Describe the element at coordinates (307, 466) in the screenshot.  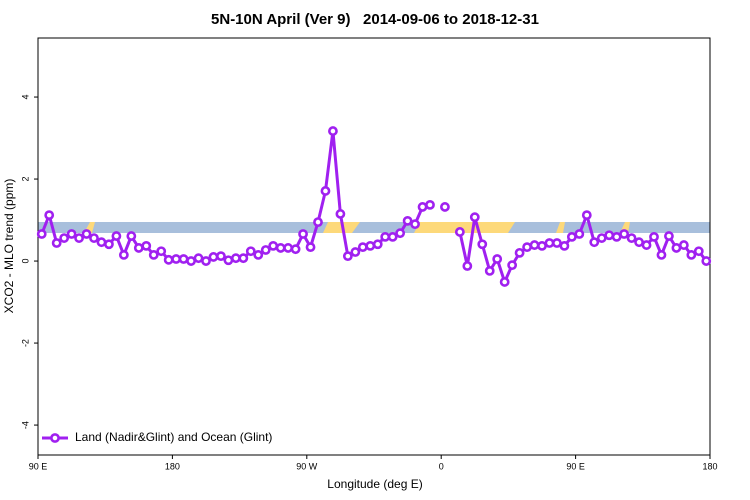
I see `x-tick-label: 90 W` at that location.